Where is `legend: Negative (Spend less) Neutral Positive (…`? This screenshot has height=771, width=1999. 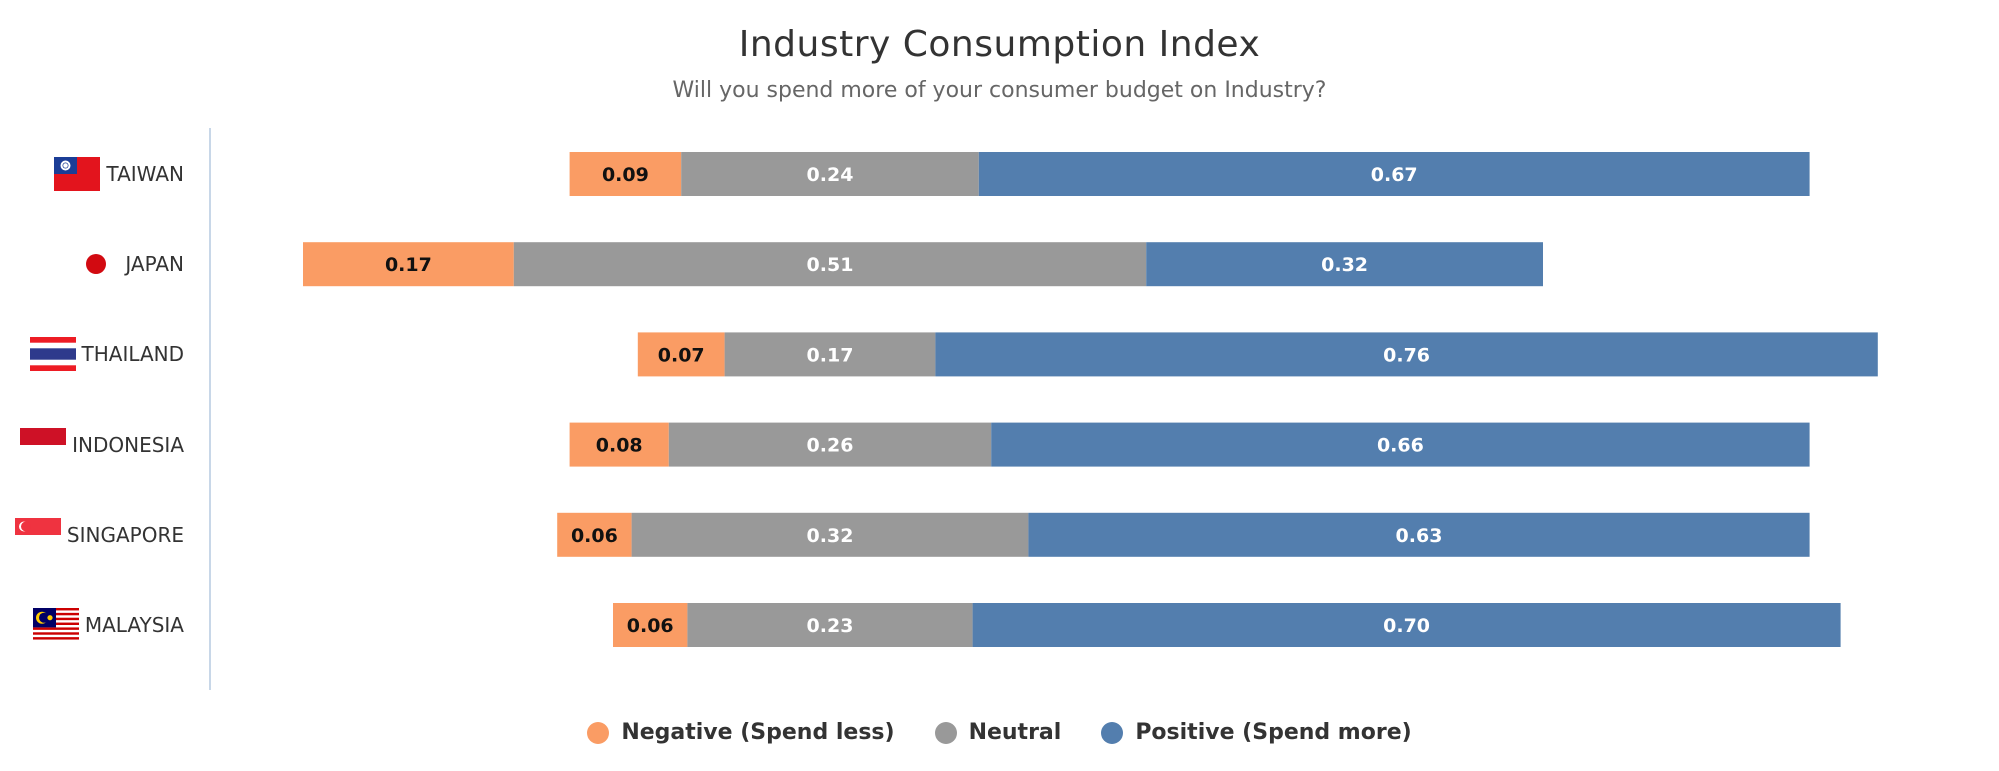 legend: Negative (Spend less) Neutral Positive (… is located at coordinates (999, 732).